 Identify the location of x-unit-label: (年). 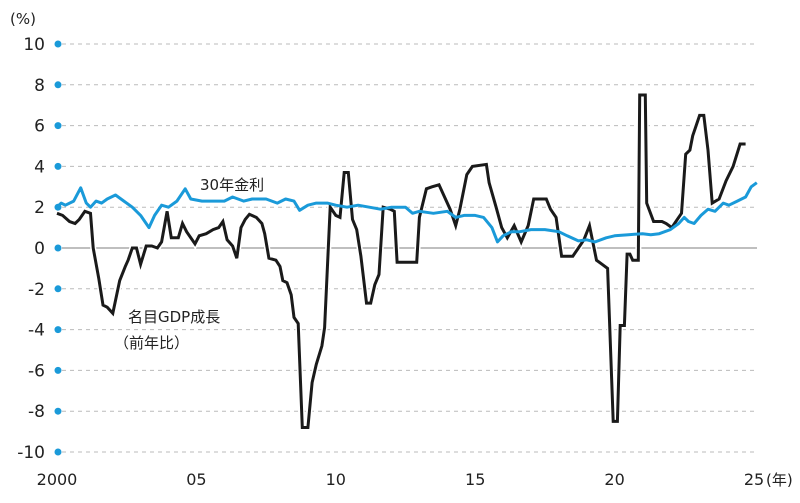
(779, 480).